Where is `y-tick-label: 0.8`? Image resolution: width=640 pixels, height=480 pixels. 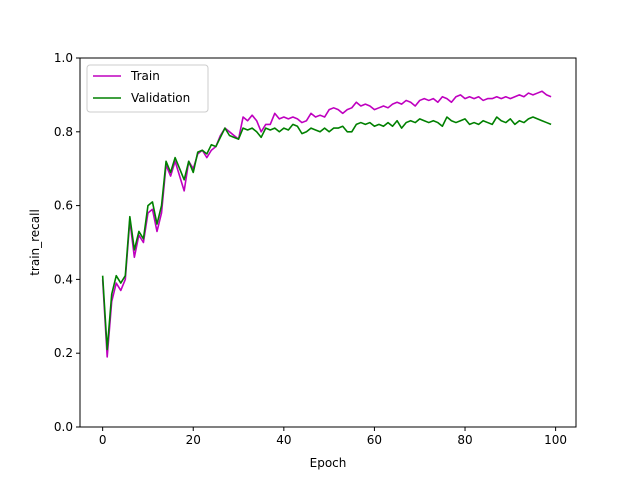 y-tick-label: 0.8 is located at coordinates (63, 132).